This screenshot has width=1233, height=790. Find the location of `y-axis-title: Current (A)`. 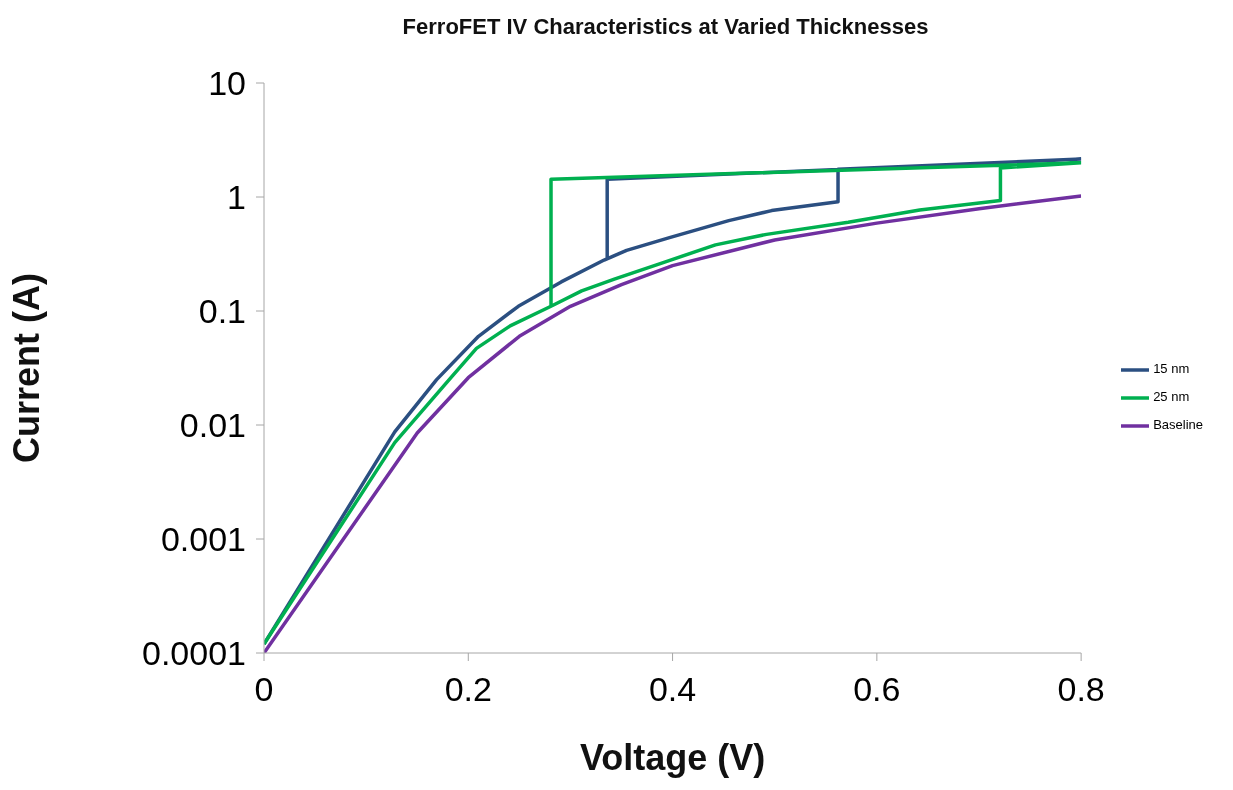

y-axis-title: Current (A) is located at coordinates (26, 368).